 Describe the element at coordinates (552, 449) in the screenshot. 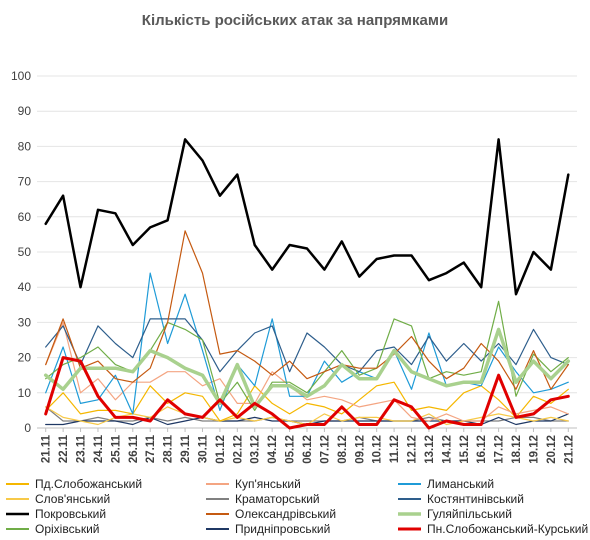

I see `x-tick-label: 20.12` at that location.